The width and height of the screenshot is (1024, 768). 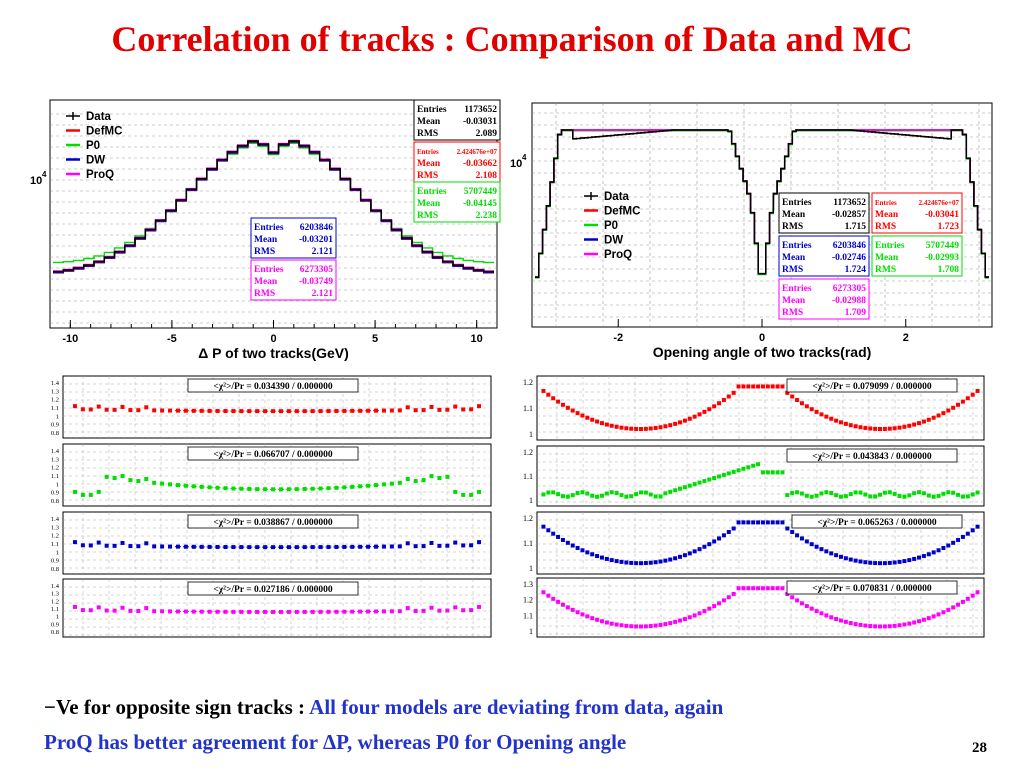 I want to click on stats-value: -0.02857, so click(x=849, y=215).